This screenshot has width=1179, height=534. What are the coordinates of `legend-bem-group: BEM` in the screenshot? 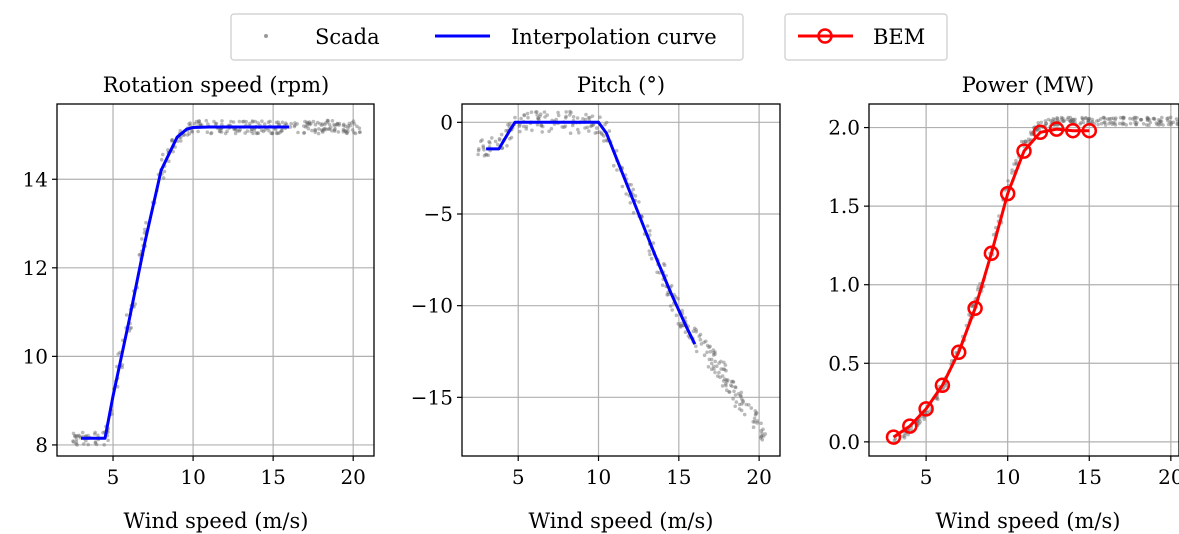 It's located at (866, 37).